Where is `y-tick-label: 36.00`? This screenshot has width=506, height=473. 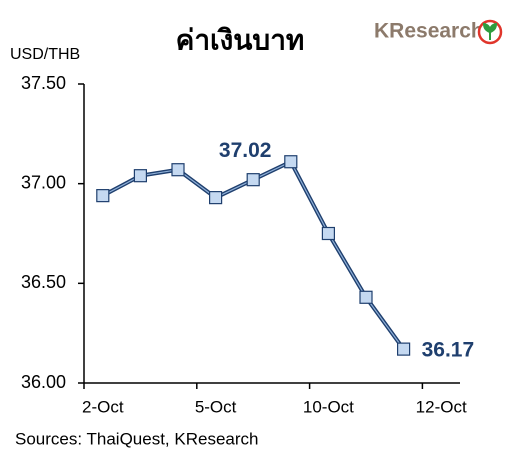
y-tick-label: 36.00 is located at coordinates (43, 382).